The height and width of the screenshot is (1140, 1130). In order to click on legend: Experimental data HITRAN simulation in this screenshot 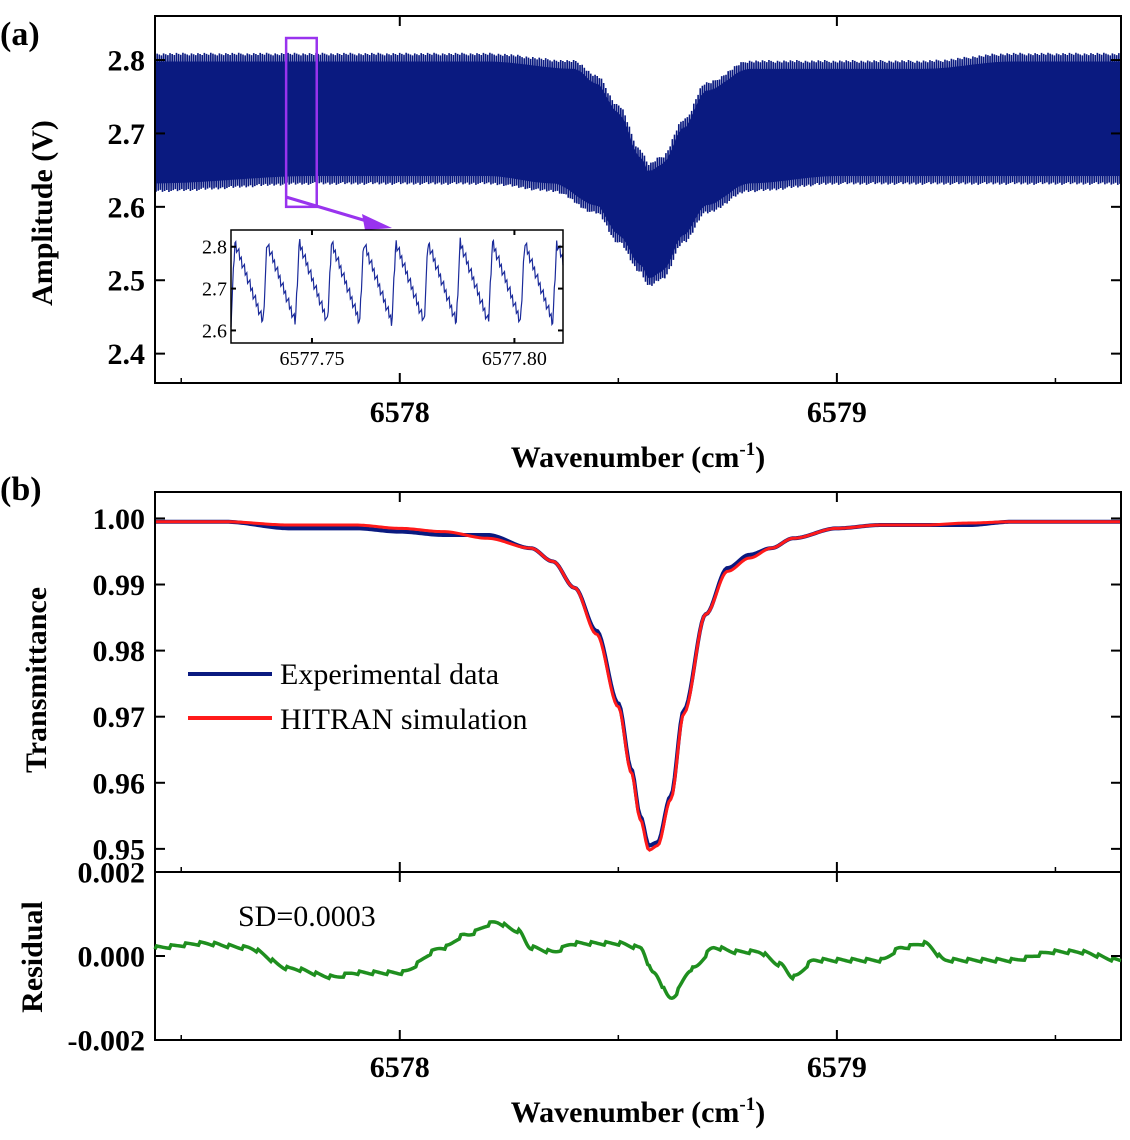, I will do `click(358, 697)`.